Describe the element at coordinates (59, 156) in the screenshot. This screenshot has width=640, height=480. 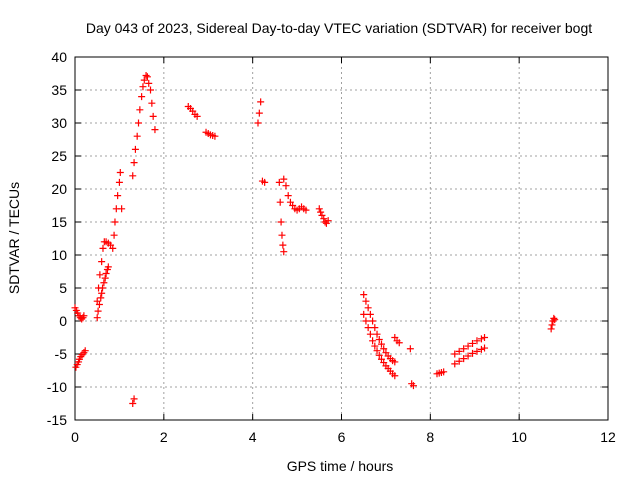
I see `y-tick-label: 25` at that location.